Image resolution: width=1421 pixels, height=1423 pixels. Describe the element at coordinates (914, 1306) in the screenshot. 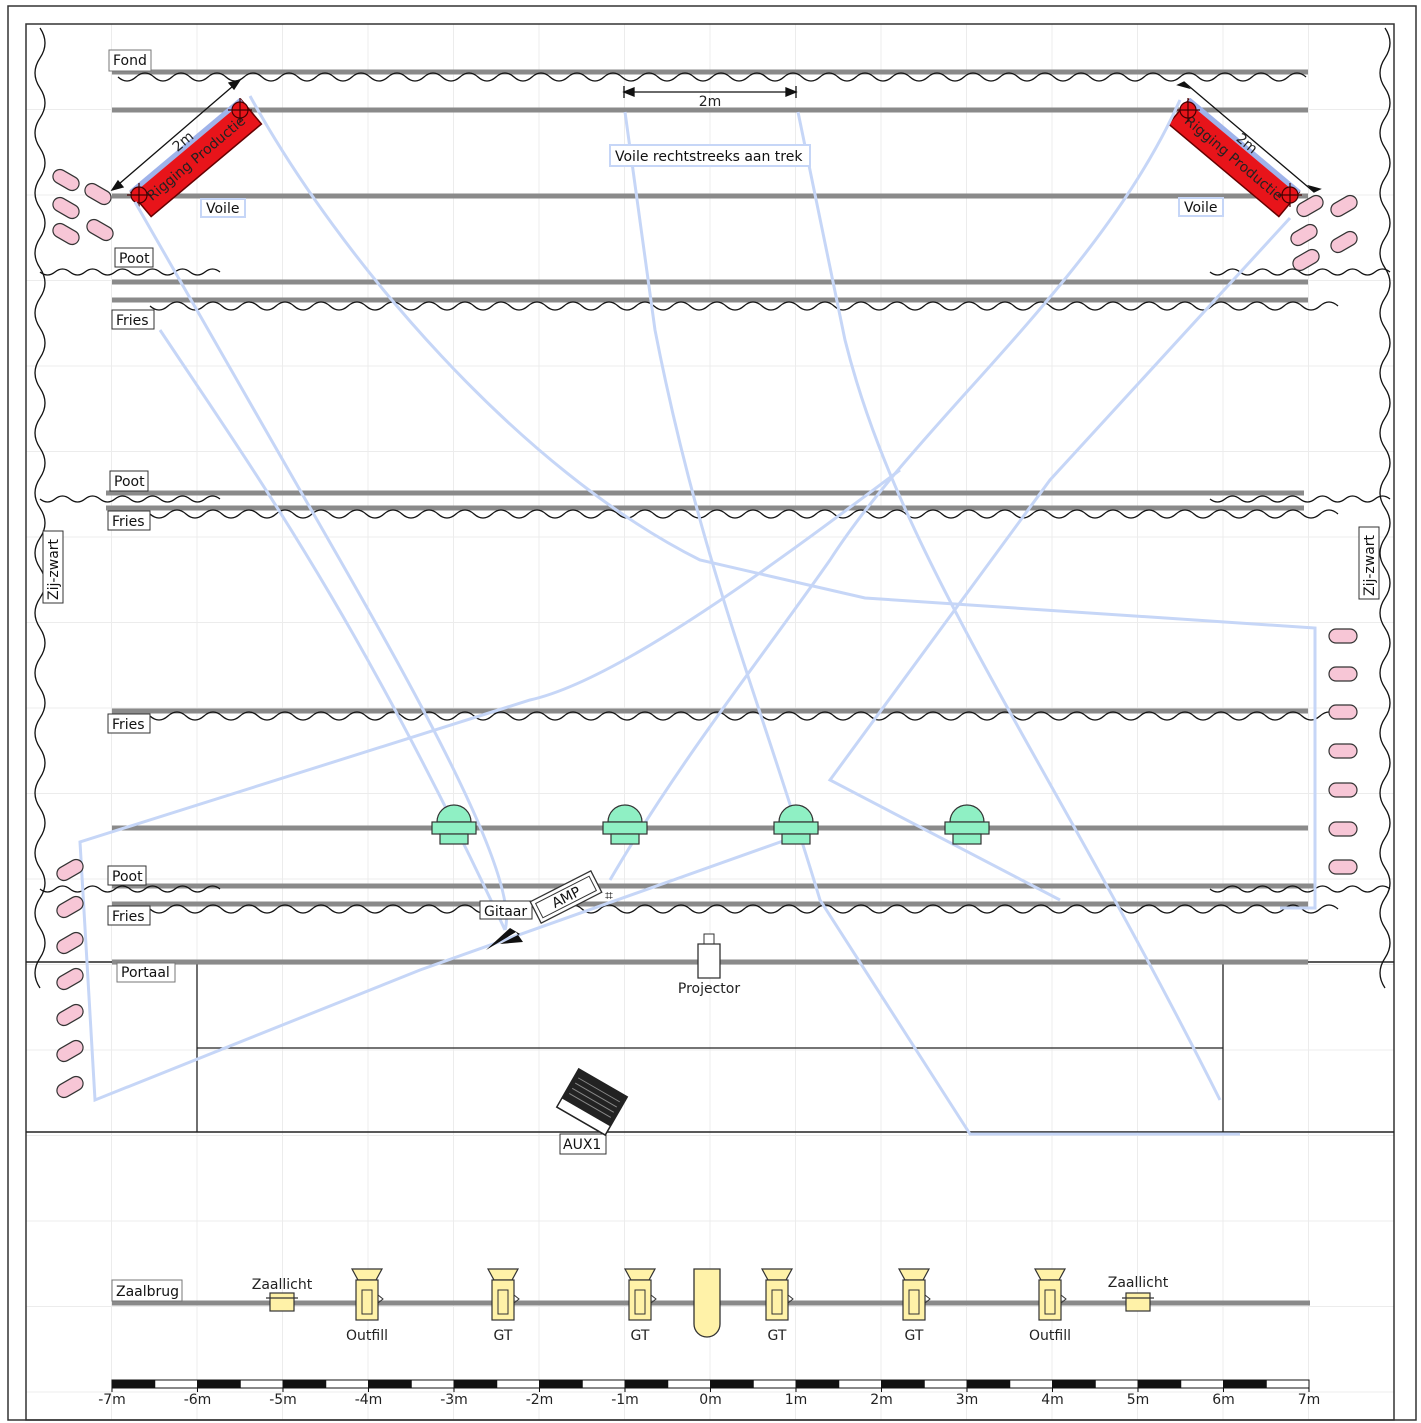

I see `gt-4: GT` at that location.